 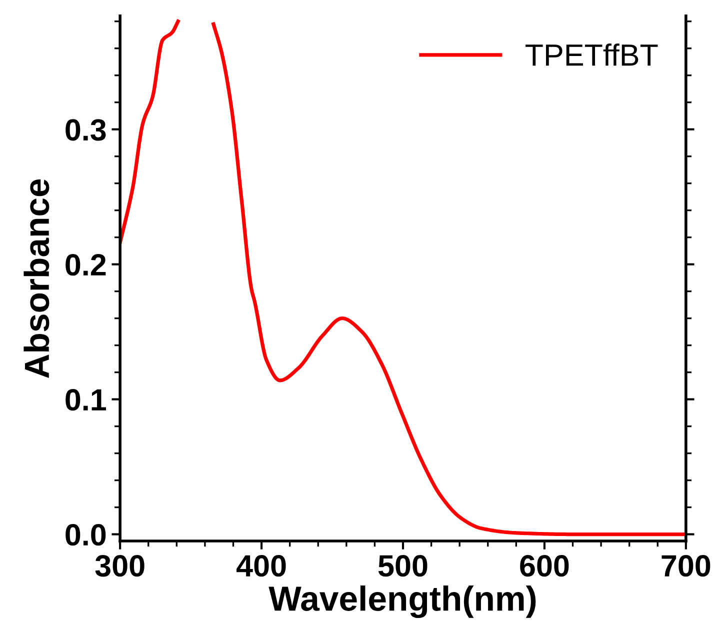 I want to click on x-tick-label: 300, so click(x=119, y=566).